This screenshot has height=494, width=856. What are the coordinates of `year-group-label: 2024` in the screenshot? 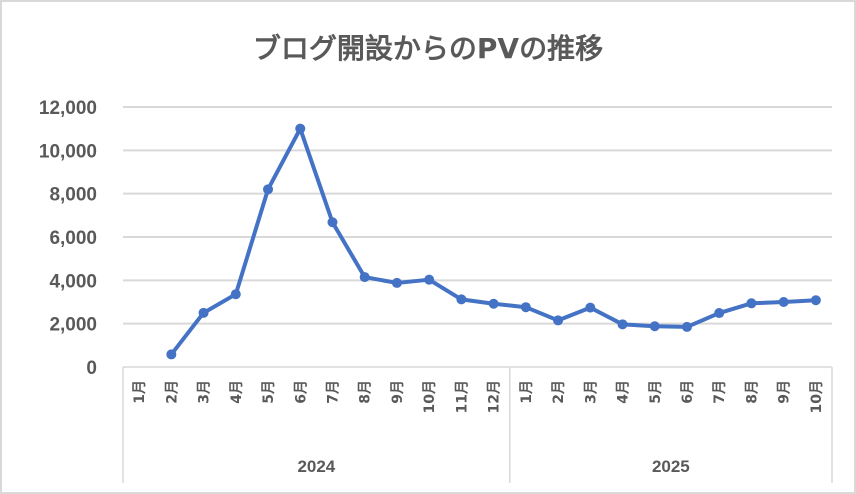 It's located at (316, 466).